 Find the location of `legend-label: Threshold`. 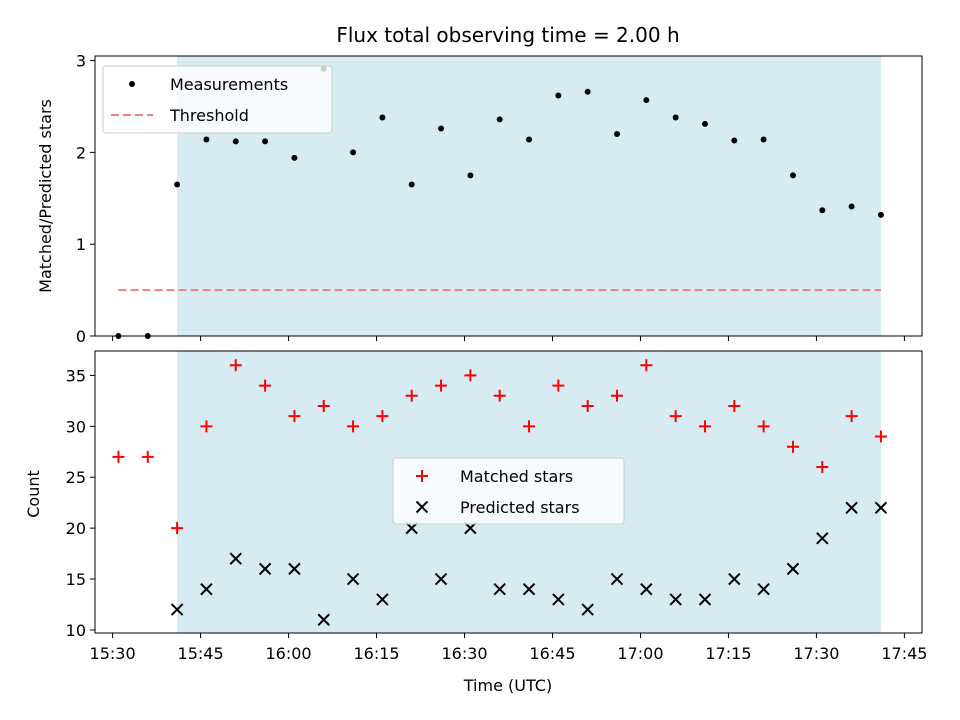

legend-label: Threshold is located at coordinates (209, 115).